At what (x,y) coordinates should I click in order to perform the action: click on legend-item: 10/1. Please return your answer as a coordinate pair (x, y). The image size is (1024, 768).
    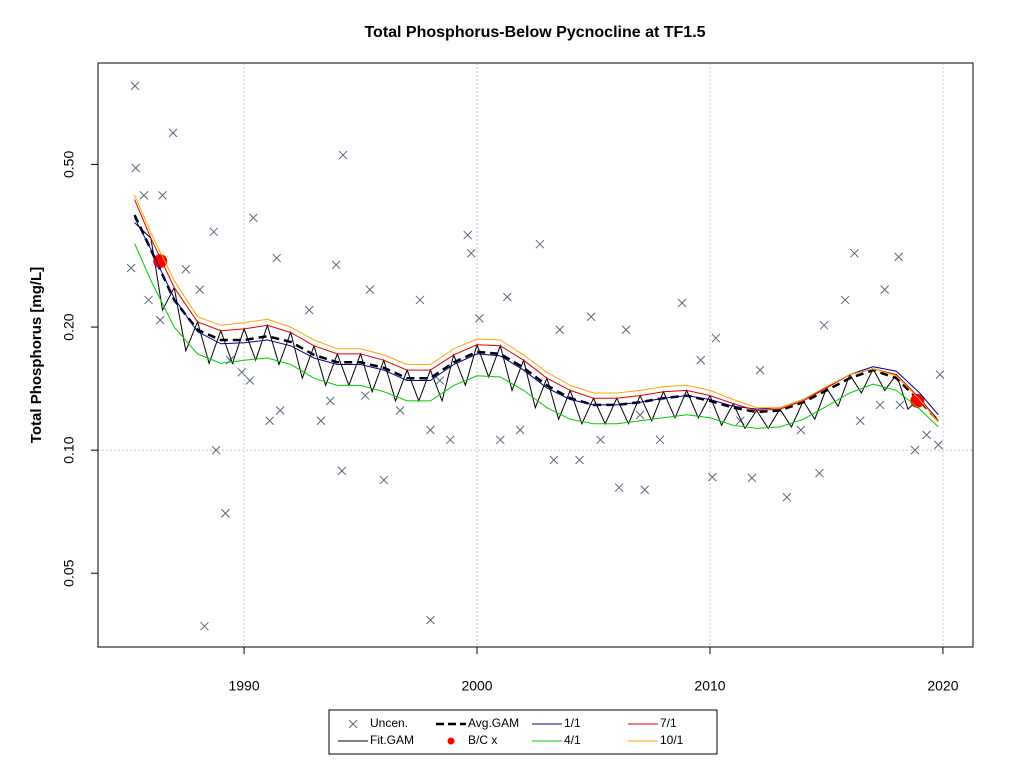
    Looking at the image, I should click on (656, 740).